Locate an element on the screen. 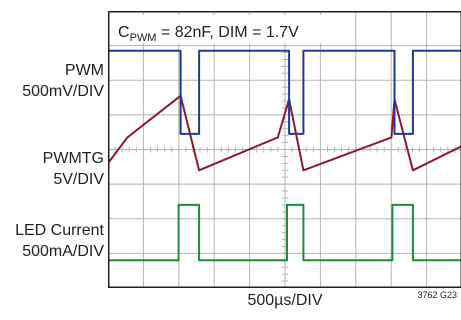 The width and height of the screenshot is (461, 320). annotation-base: C is located at coordinates (124, 32).